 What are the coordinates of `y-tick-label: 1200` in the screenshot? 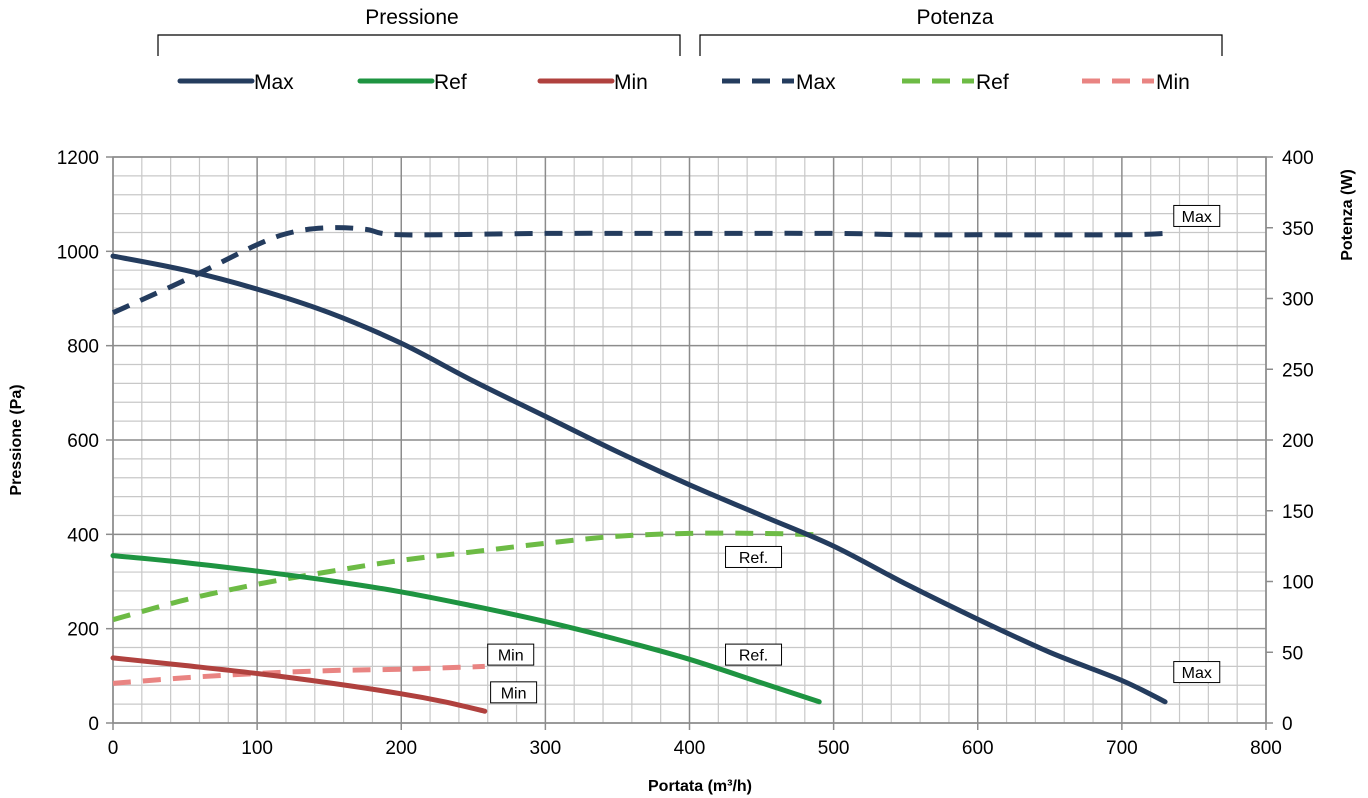 It's located at (78, 158).